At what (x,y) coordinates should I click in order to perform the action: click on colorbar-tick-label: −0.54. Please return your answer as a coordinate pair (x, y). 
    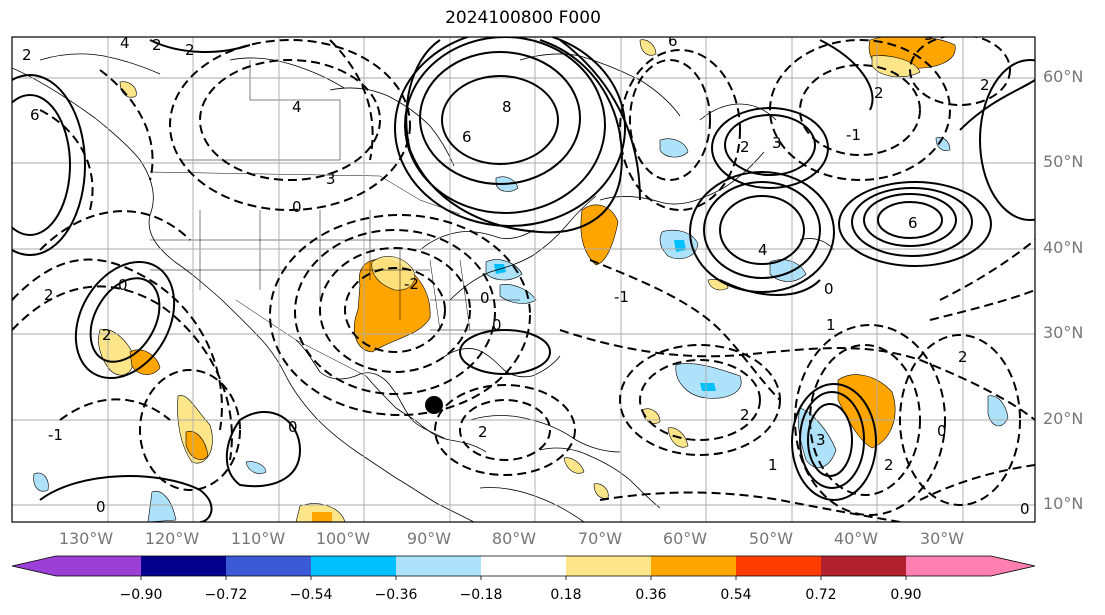
    Looking at the image, I should click on (311, 595).